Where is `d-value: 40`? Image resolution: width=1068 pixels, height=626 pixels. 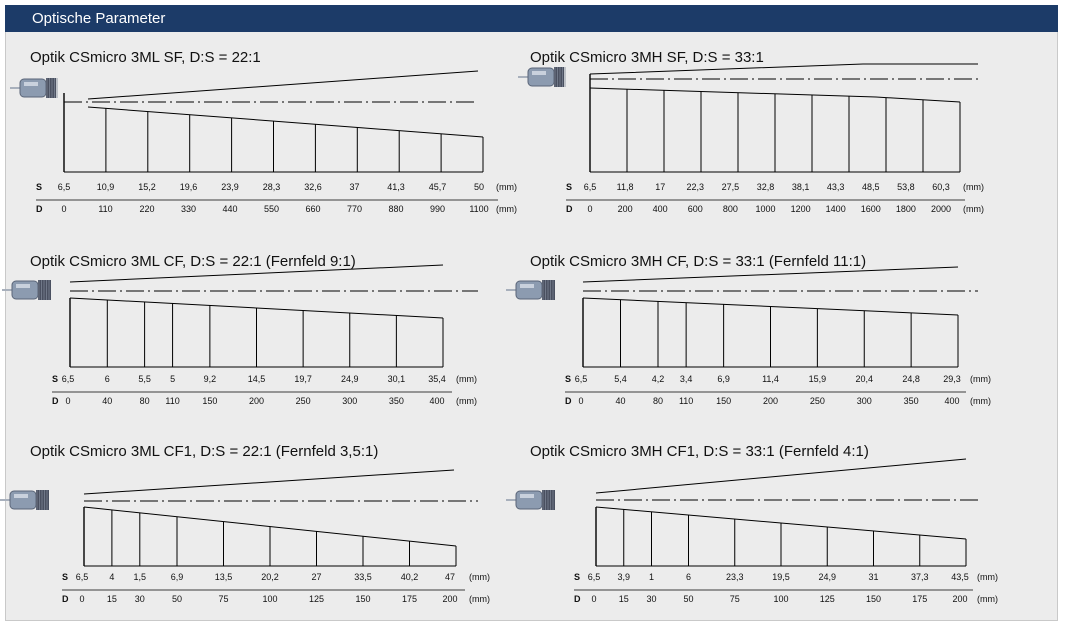 d-value: 40 is located at coordinates (107, 401).